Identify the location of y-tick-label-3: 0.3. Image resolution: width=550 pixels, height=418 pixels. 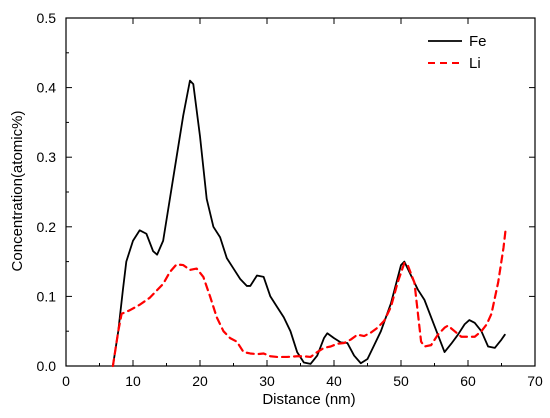
(47, 157).